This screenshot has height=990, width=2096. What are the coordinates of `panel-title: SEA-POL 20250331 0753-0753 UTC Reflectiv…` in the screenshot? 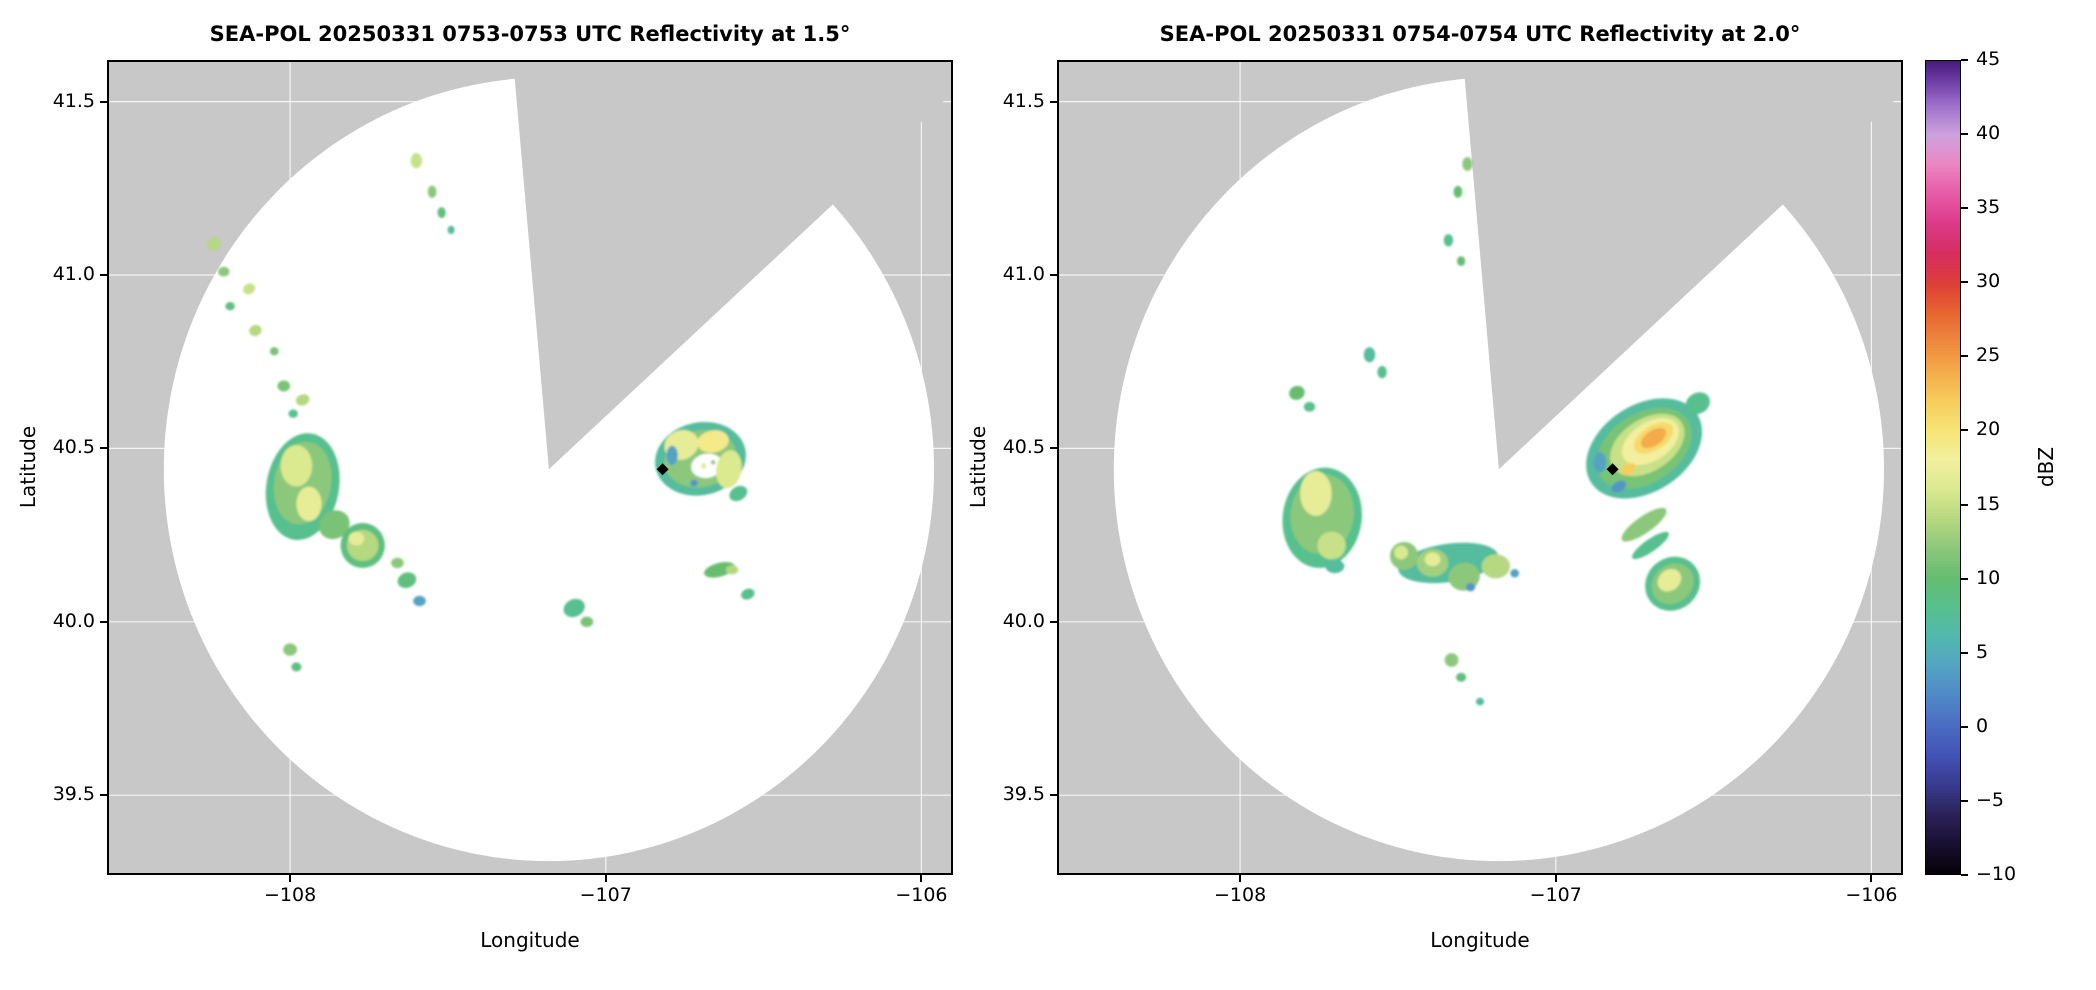 It's located at (530, 34).